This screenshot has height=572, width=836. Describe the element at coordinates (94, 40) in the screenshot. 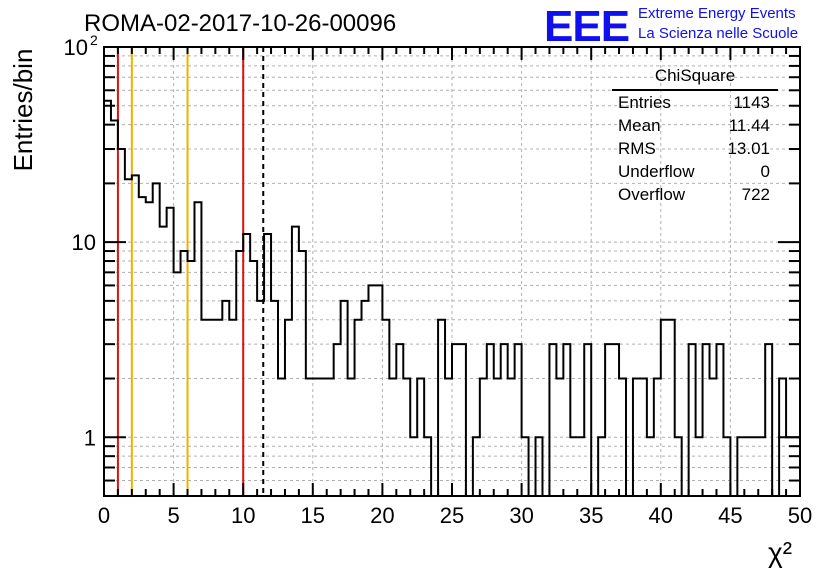

I see `y-tick-exponent: 2` at that location.